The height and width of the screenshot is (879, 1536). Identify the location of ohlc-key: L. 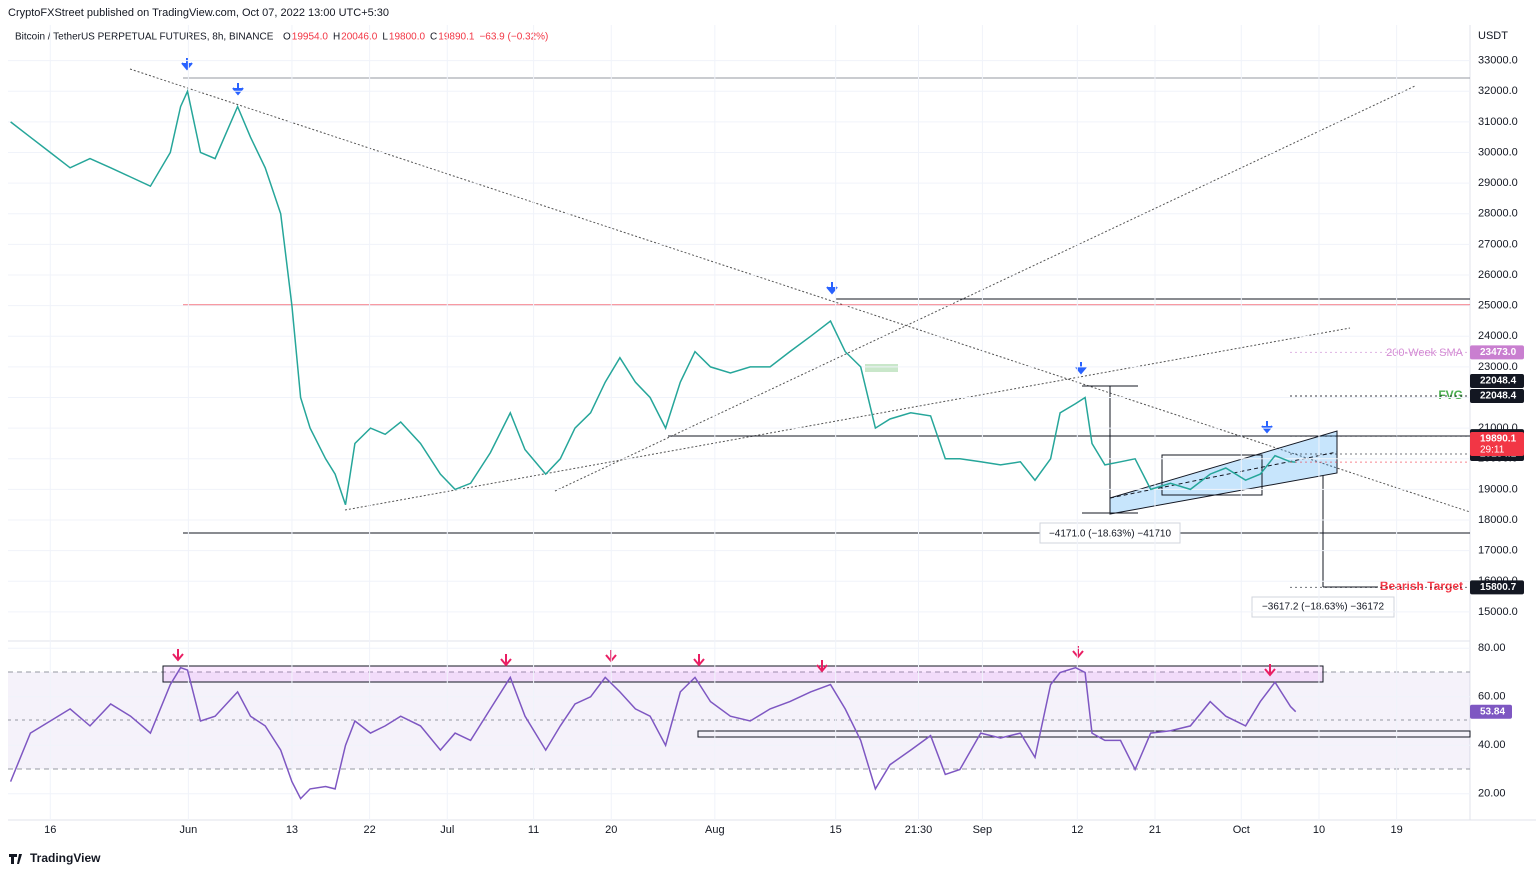
(385, 37).